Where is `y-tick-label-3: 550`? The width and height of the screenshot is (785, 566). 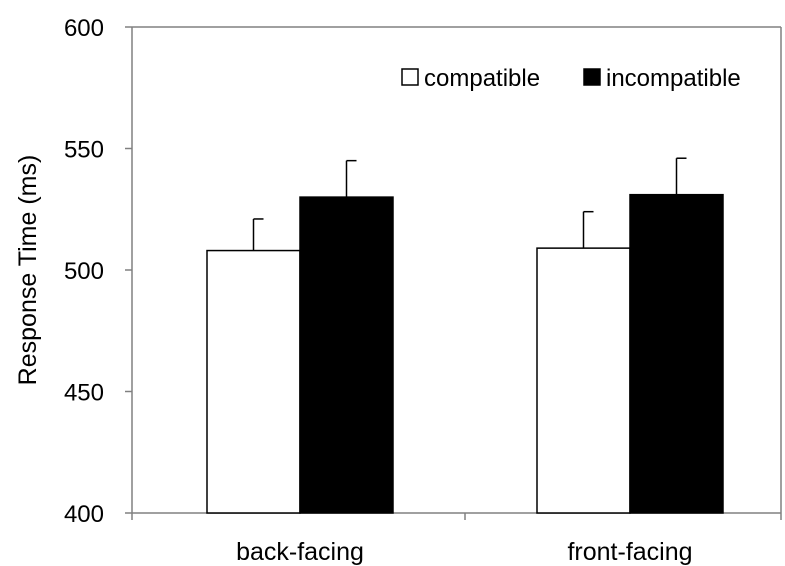
y-tick-label-3: 550 is located at coordinates (84, 150).